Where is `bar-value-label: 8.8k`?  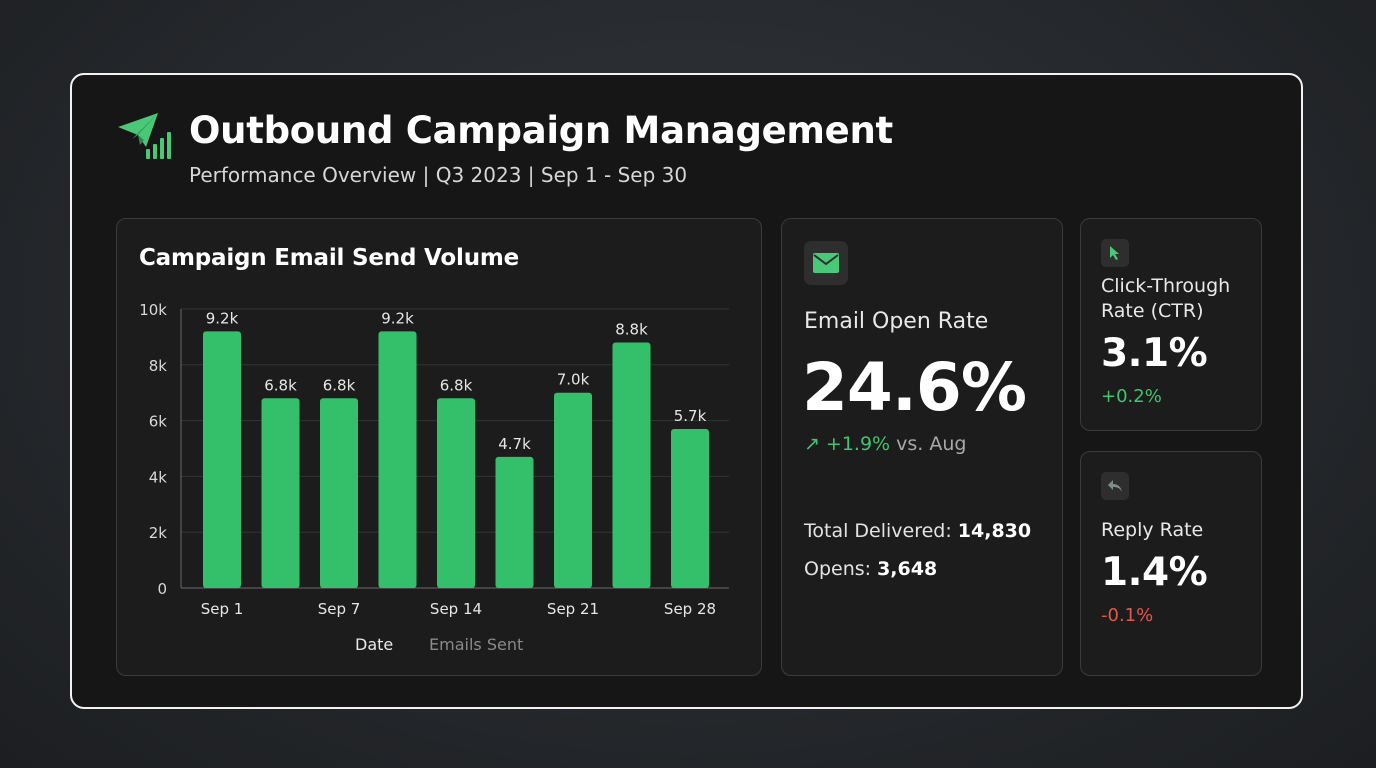
bar-value-label: 8.8k is located at coordinates (631, 329).